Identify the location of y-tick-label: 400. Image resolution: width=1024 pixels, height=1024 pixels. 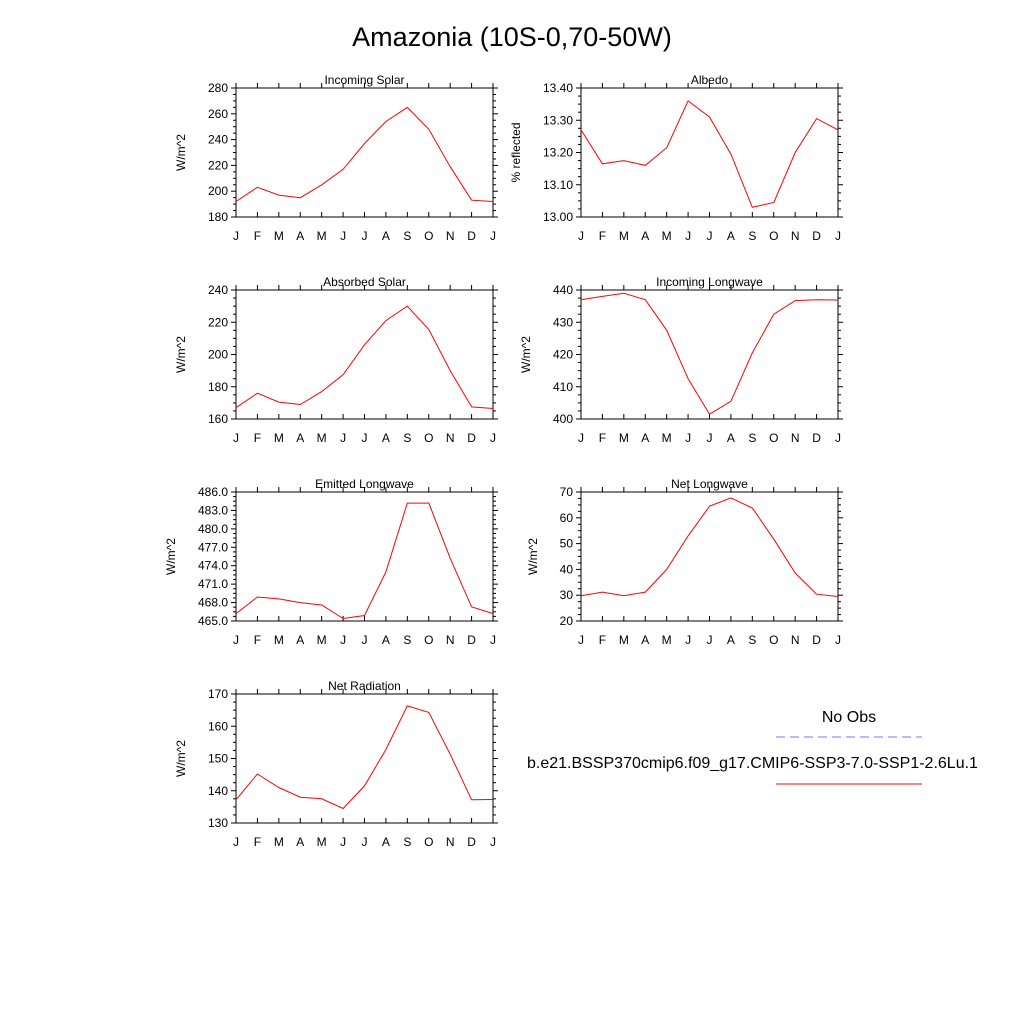
(563, 419).